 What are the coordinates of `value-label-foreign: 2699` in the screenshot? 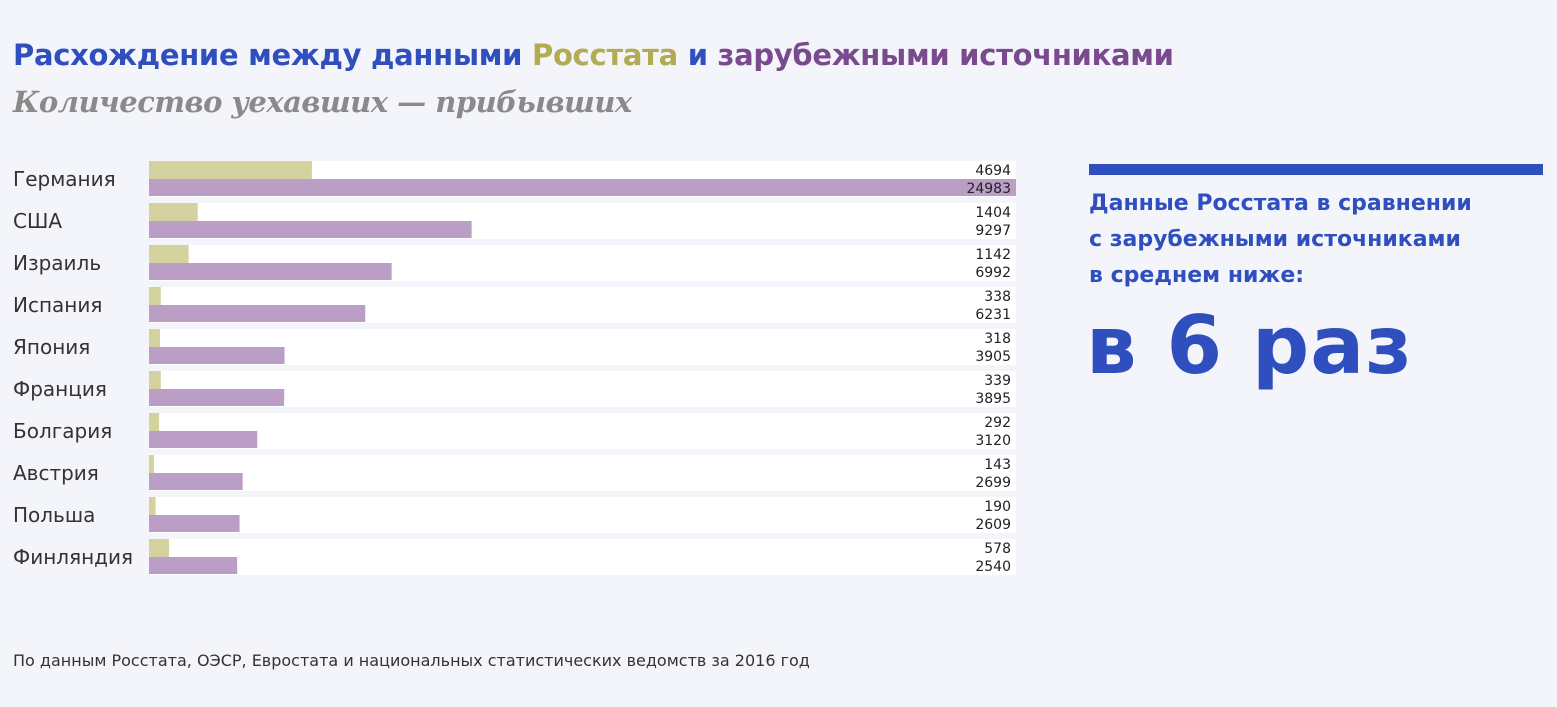 It's located at (993, 483).